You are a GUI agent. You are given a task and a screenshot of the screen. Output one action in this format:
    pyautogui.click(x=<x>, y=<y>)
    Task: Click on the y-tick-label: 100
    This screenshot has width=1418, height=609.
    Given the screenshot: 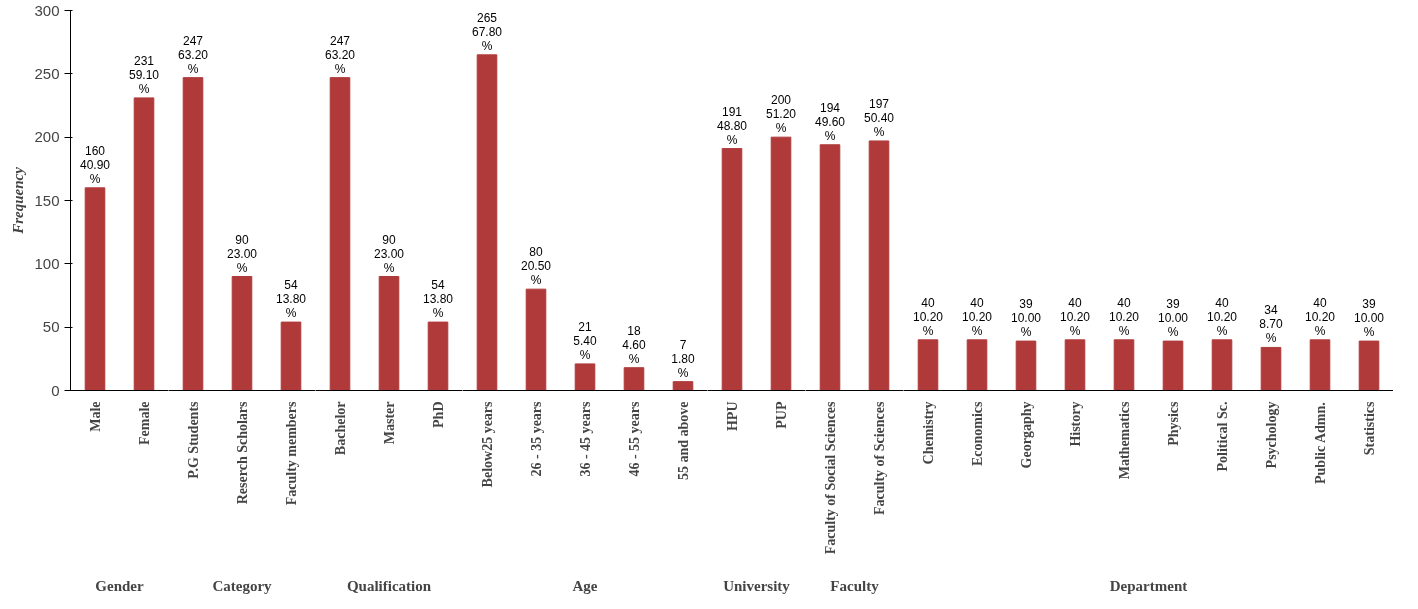 What is the action you would take?
    pyautogui.click(x=47, y=263)
    